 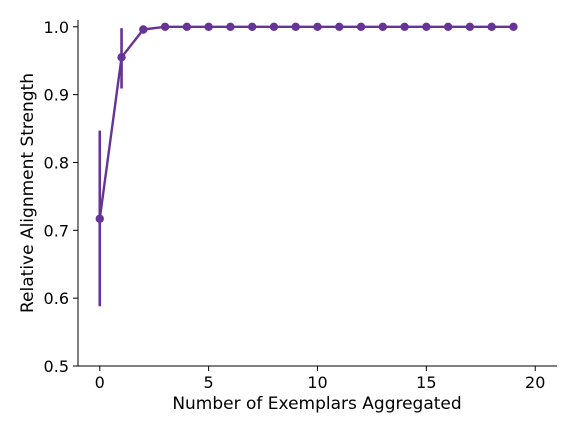 What do you see at coordinates (56, 298) in the screenshot?
I see `y-tick-label: 0.6` at bounding box center [56, 298].